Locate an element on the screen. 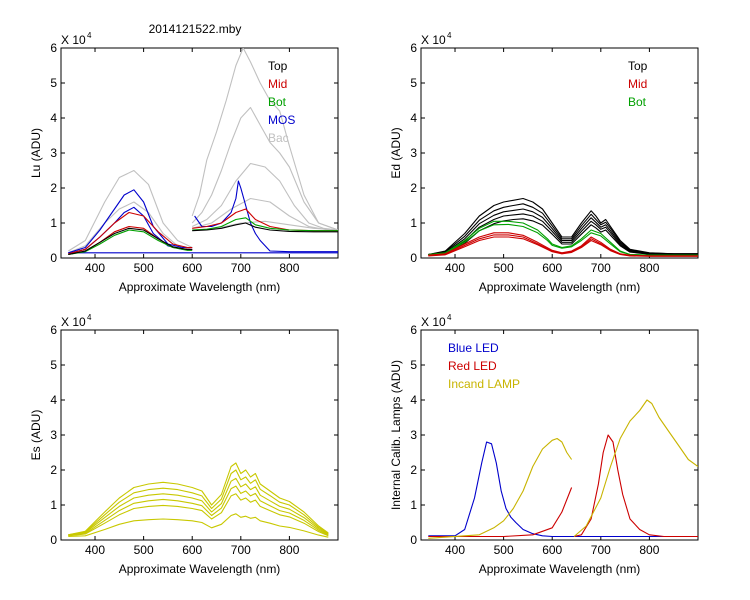  x-axis-title: Approximate Wavelength (nm) is located at coordinates (560, 569).